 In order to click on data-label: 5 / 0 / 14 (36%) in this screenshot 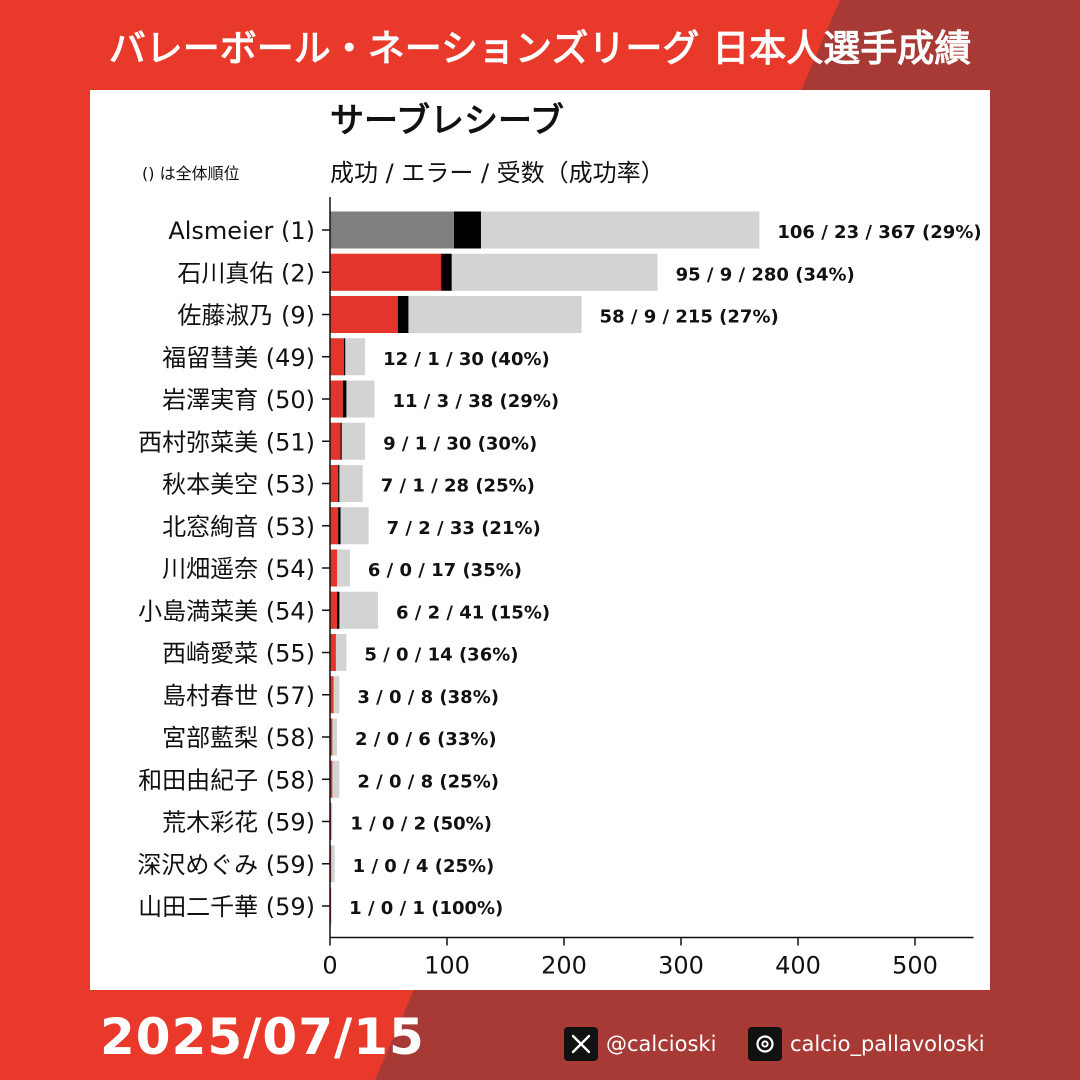, I will do `click(441, 655)`.